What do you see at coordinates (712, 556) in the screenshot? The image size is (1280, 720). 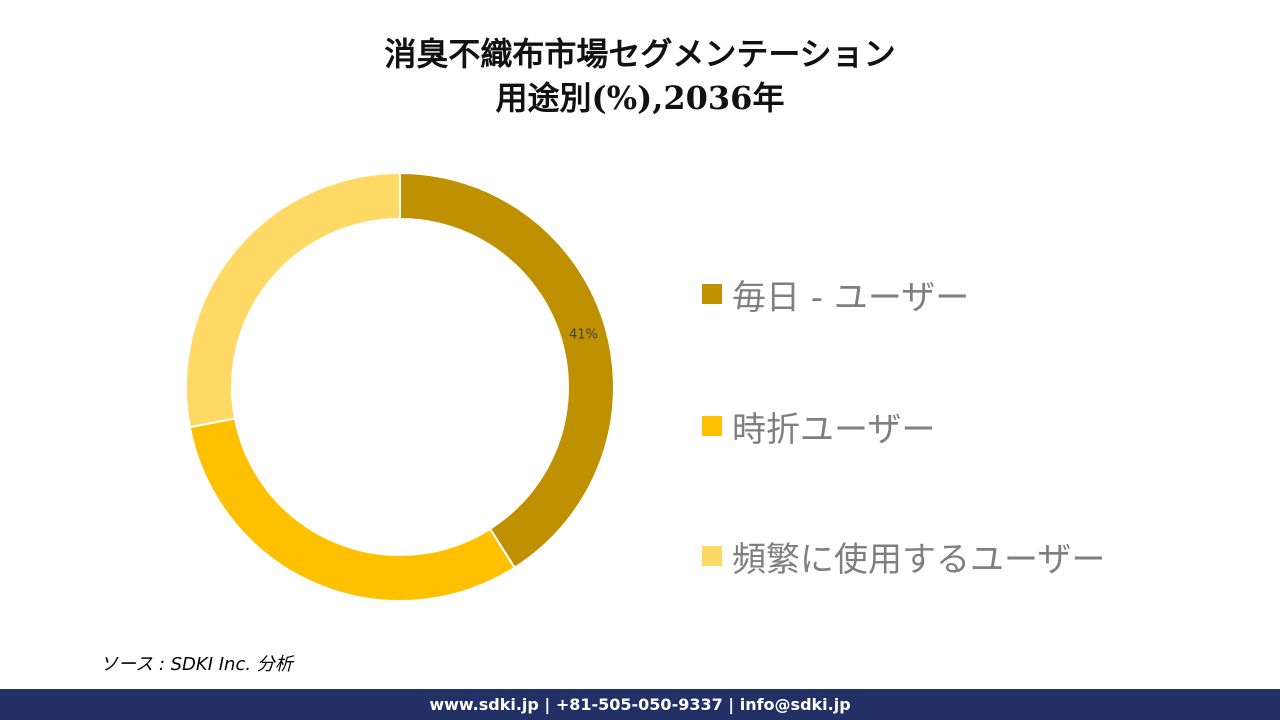 I see `legend-swatch-frequent` at bounding box center [712, 556].